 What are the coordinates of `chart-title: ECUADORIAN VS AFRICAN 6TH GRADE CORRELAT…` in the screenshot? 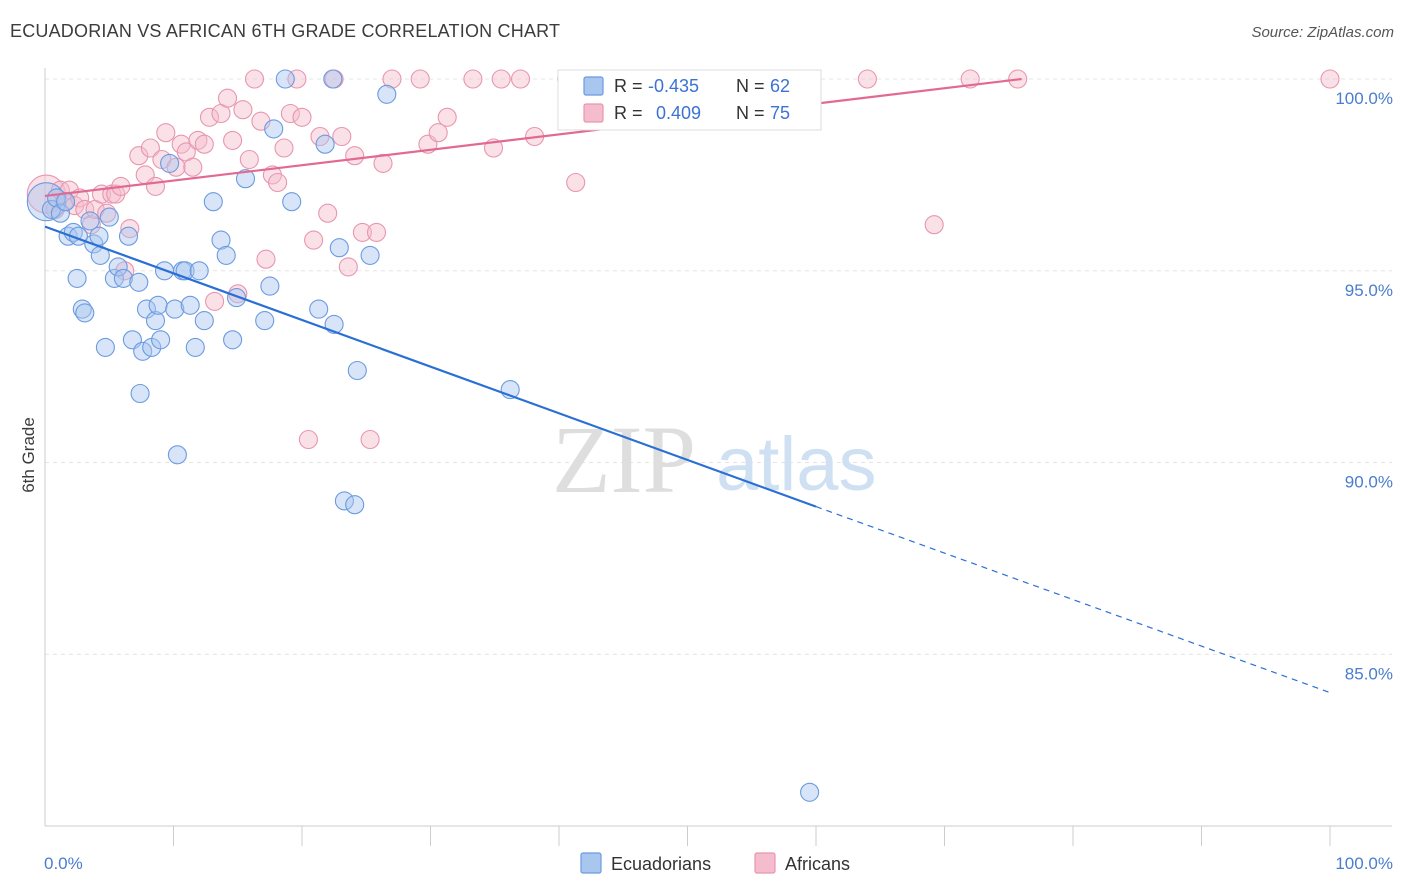 It's located at (285, 31).